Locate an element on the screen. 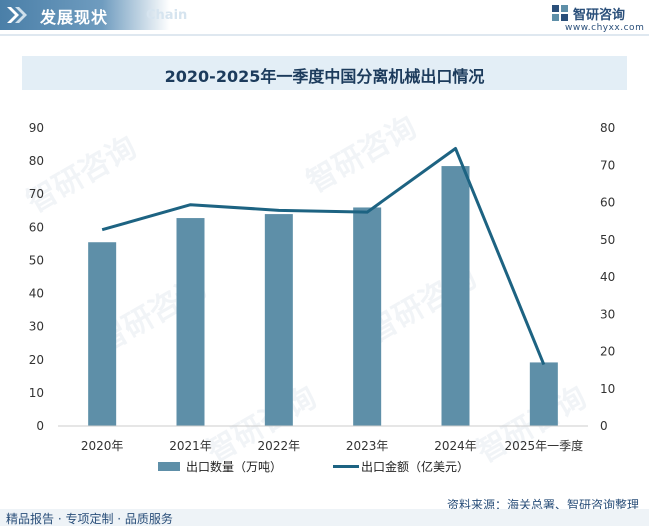 This screenshot has height=527, width=649. brand-name: 智研咨询 is located at coordinates (599, 15).